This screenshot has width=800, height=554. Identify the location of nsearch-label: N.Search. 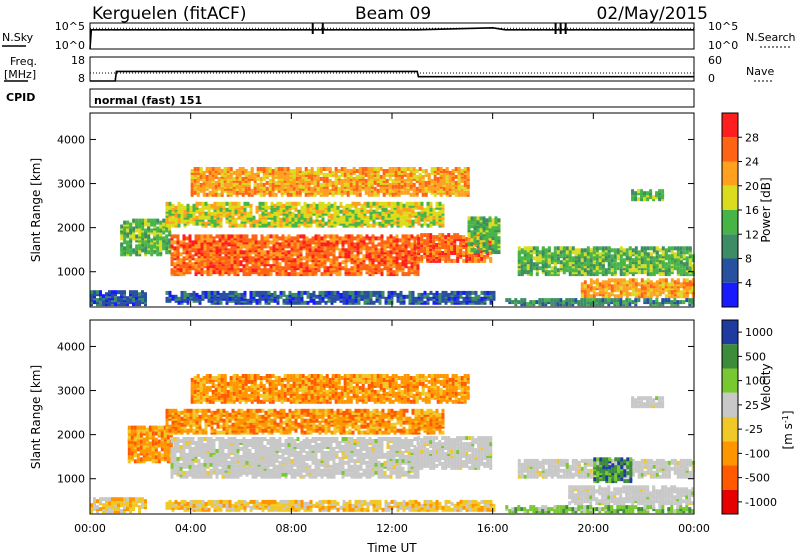
(771, 37).